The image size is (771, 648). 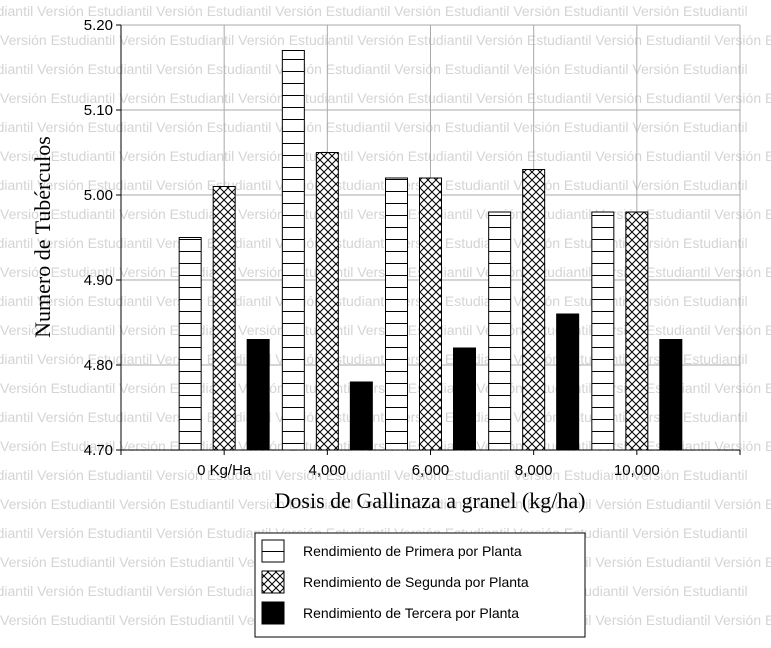 I want to click on y-tick-label: 5.10, so click(x=98, y=110).